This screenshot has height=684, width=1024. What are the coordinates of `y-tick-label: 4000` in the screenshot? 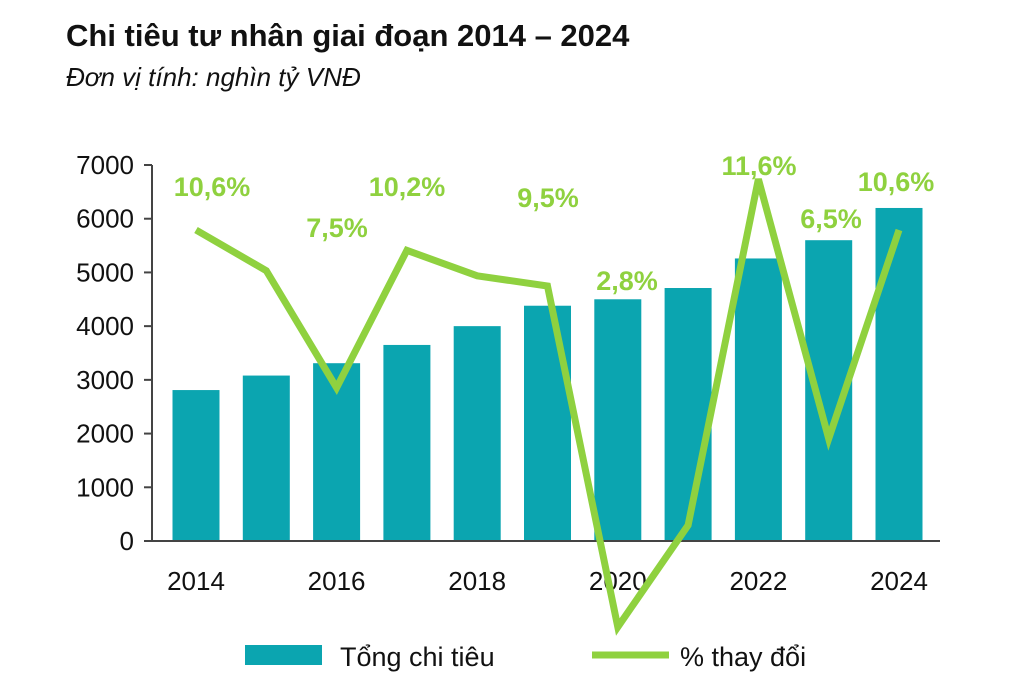 It's located at (105, 326).